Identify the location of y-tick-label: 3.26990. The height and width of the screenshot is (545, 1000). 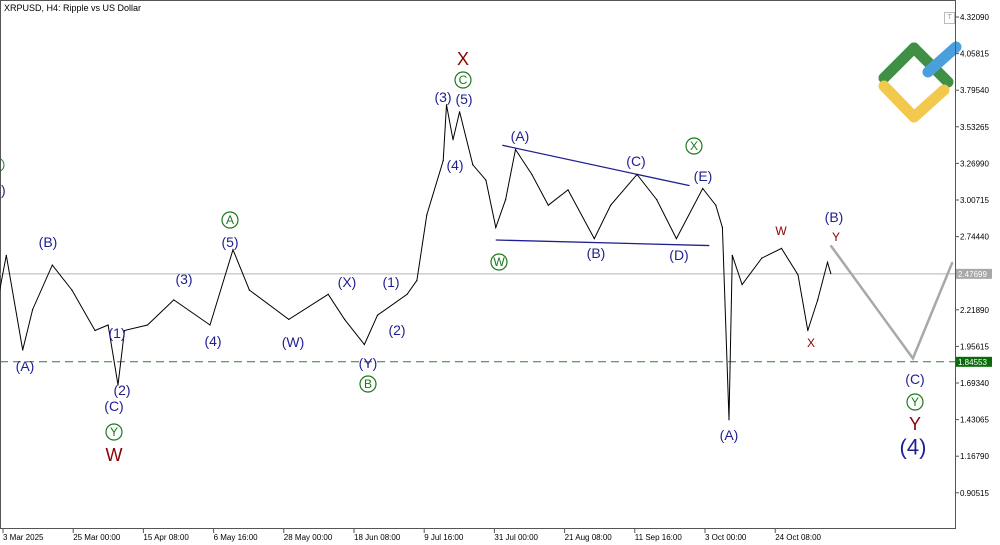
(974, 163).